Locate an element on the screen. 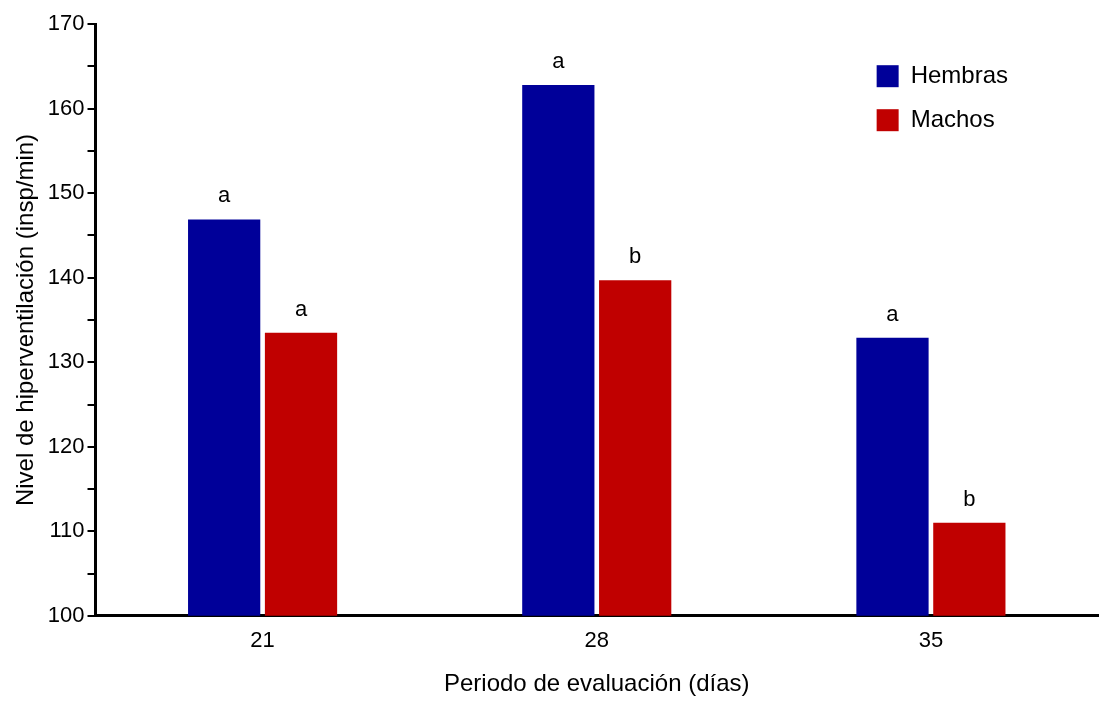  y-tick-label: 130 is located at coordinates (66, 361).